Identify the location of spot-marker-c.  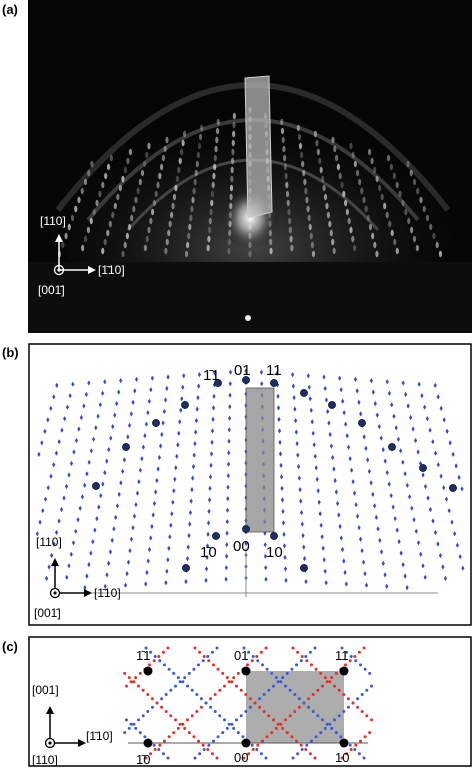
(344, 671).